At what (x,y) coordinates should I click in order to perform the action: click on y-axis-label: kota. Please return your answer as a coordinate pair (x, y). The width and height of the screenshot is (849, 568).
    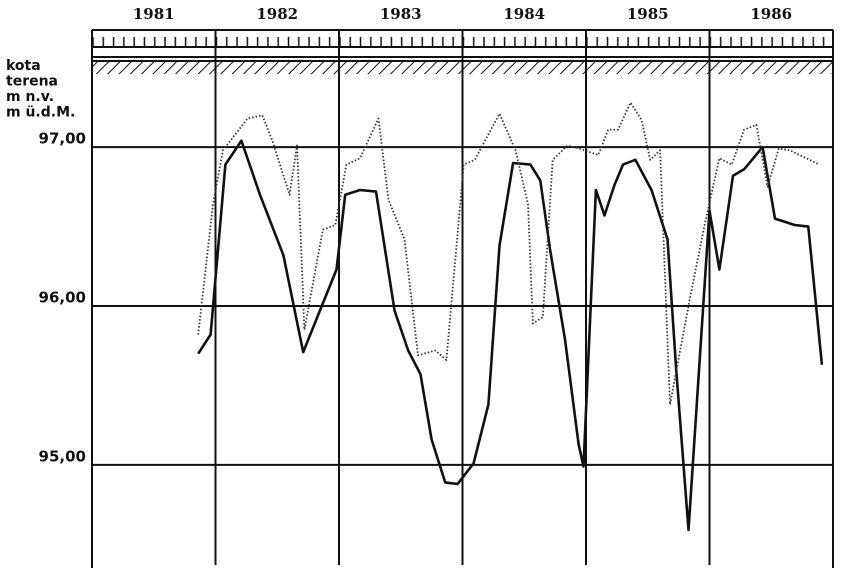
    Looking at the image, I should click on (23, 66).